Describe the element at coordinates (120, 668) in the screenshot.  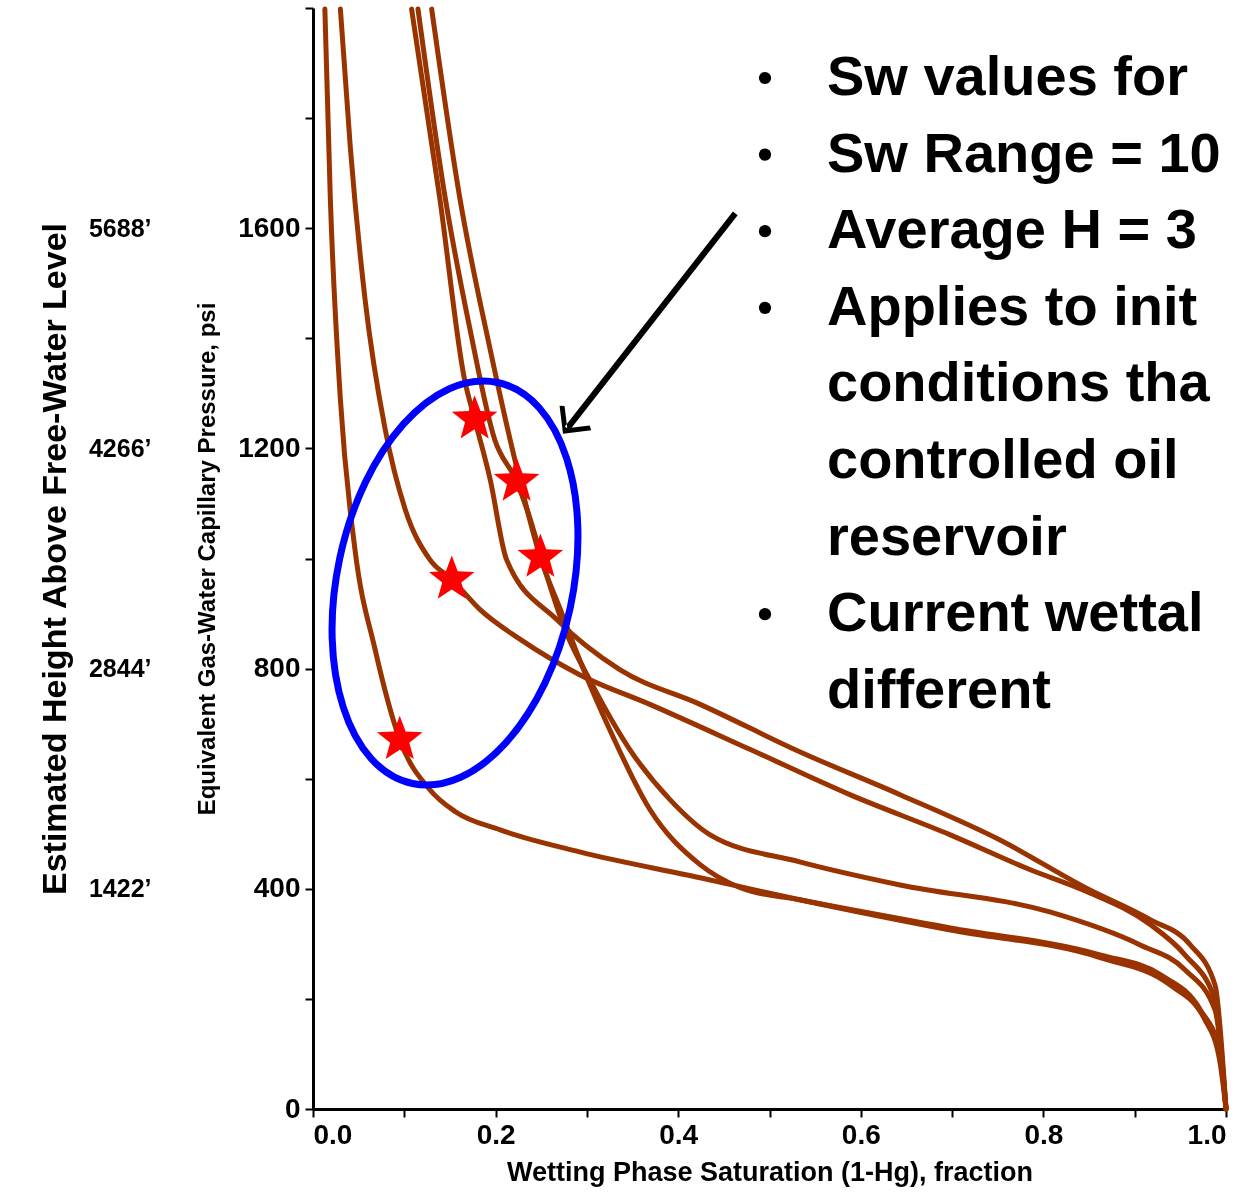
I see `y2-tick-label: 2844’` at that location.